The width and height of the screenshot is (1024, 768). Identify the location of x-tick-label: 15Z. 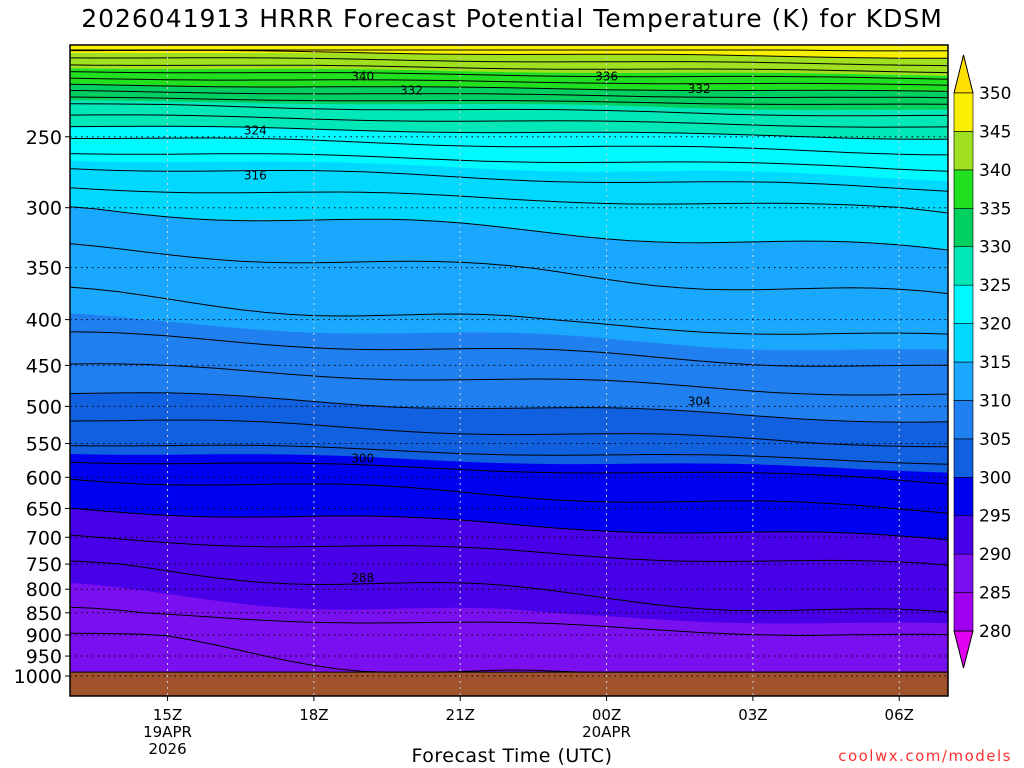
(167, 715).